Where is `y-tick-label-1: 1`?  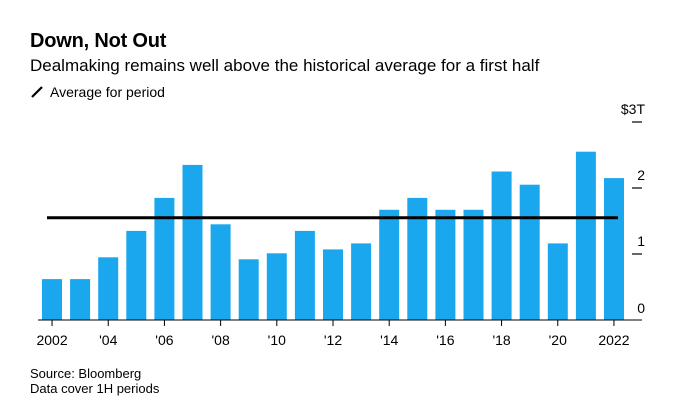 y-tick-label-1: 1 is located at coordinates (641, 241).